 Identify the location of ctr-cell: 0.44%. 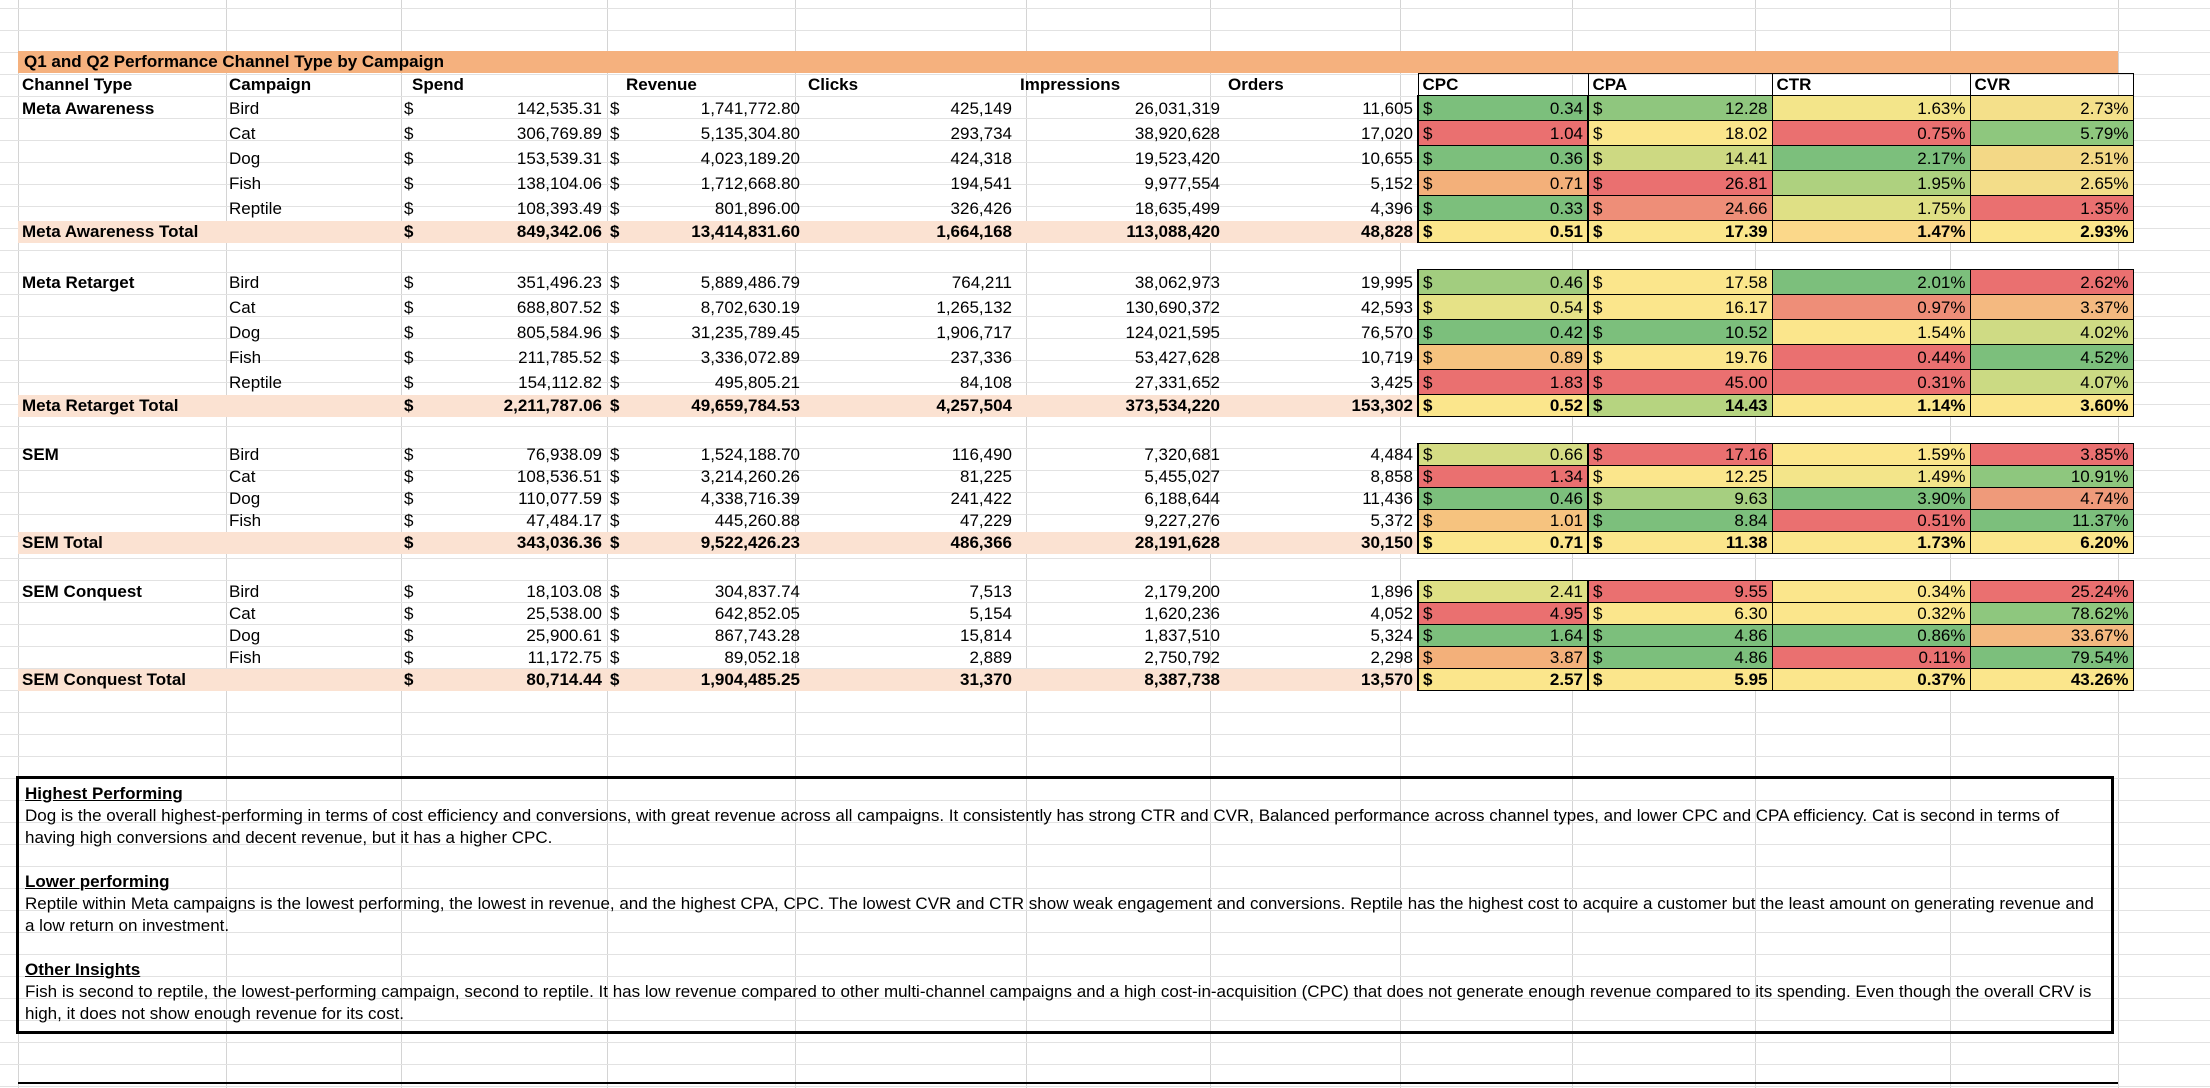
(1871, 357).